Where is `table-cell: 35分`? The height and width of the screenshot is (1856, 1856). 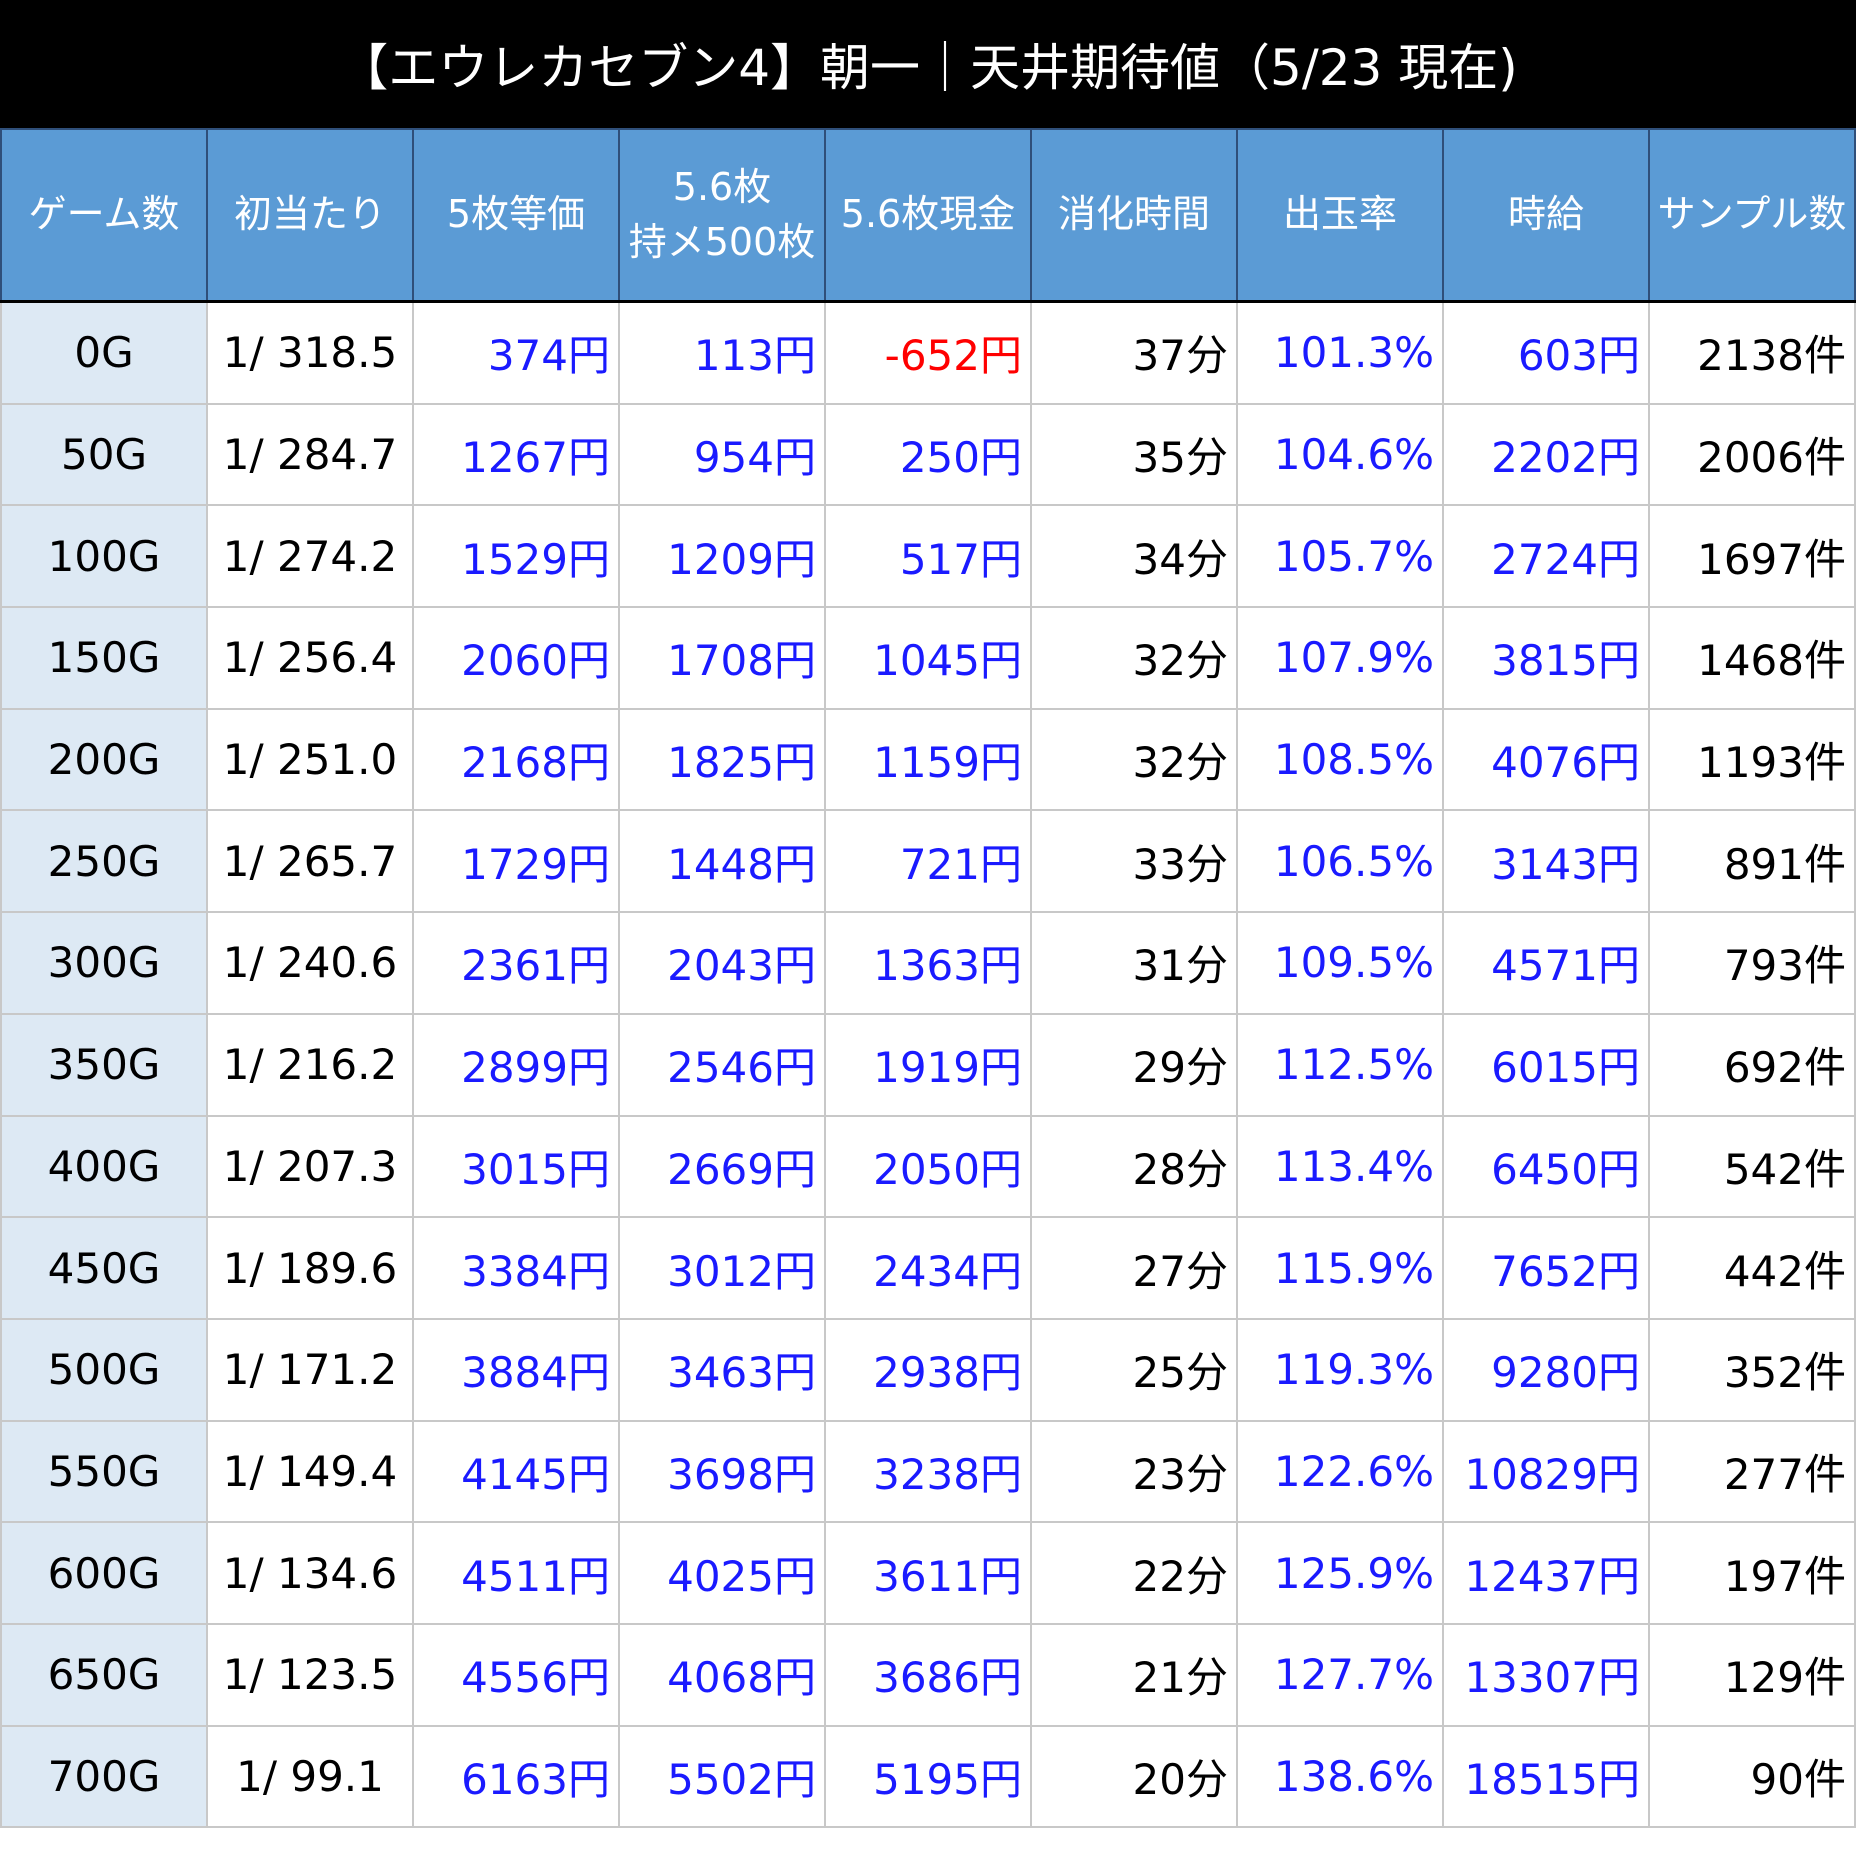
table-cell: 35分 is located at coordinates (1134, 454).